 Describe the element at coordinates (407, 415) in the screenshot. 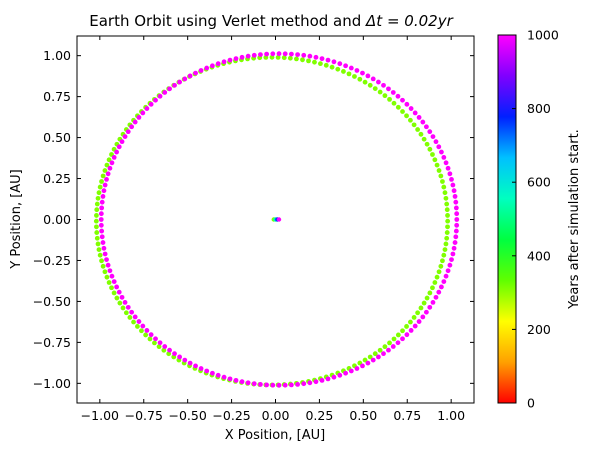

I see `x-tick-label: 0.75` at that location.